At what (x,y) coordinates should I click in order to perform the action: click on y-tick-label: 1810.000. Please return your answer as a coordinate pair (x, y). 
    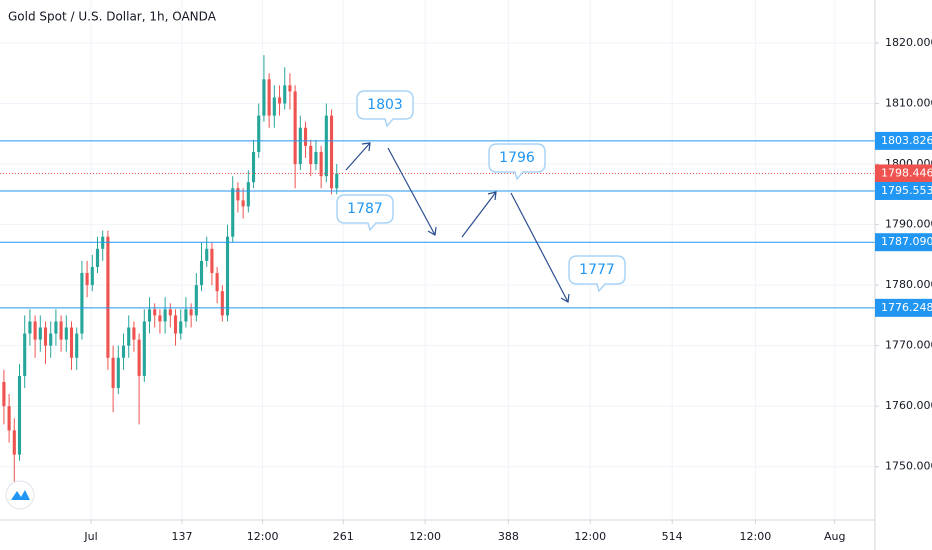
    Looking at the image, I should click on (908, 103).